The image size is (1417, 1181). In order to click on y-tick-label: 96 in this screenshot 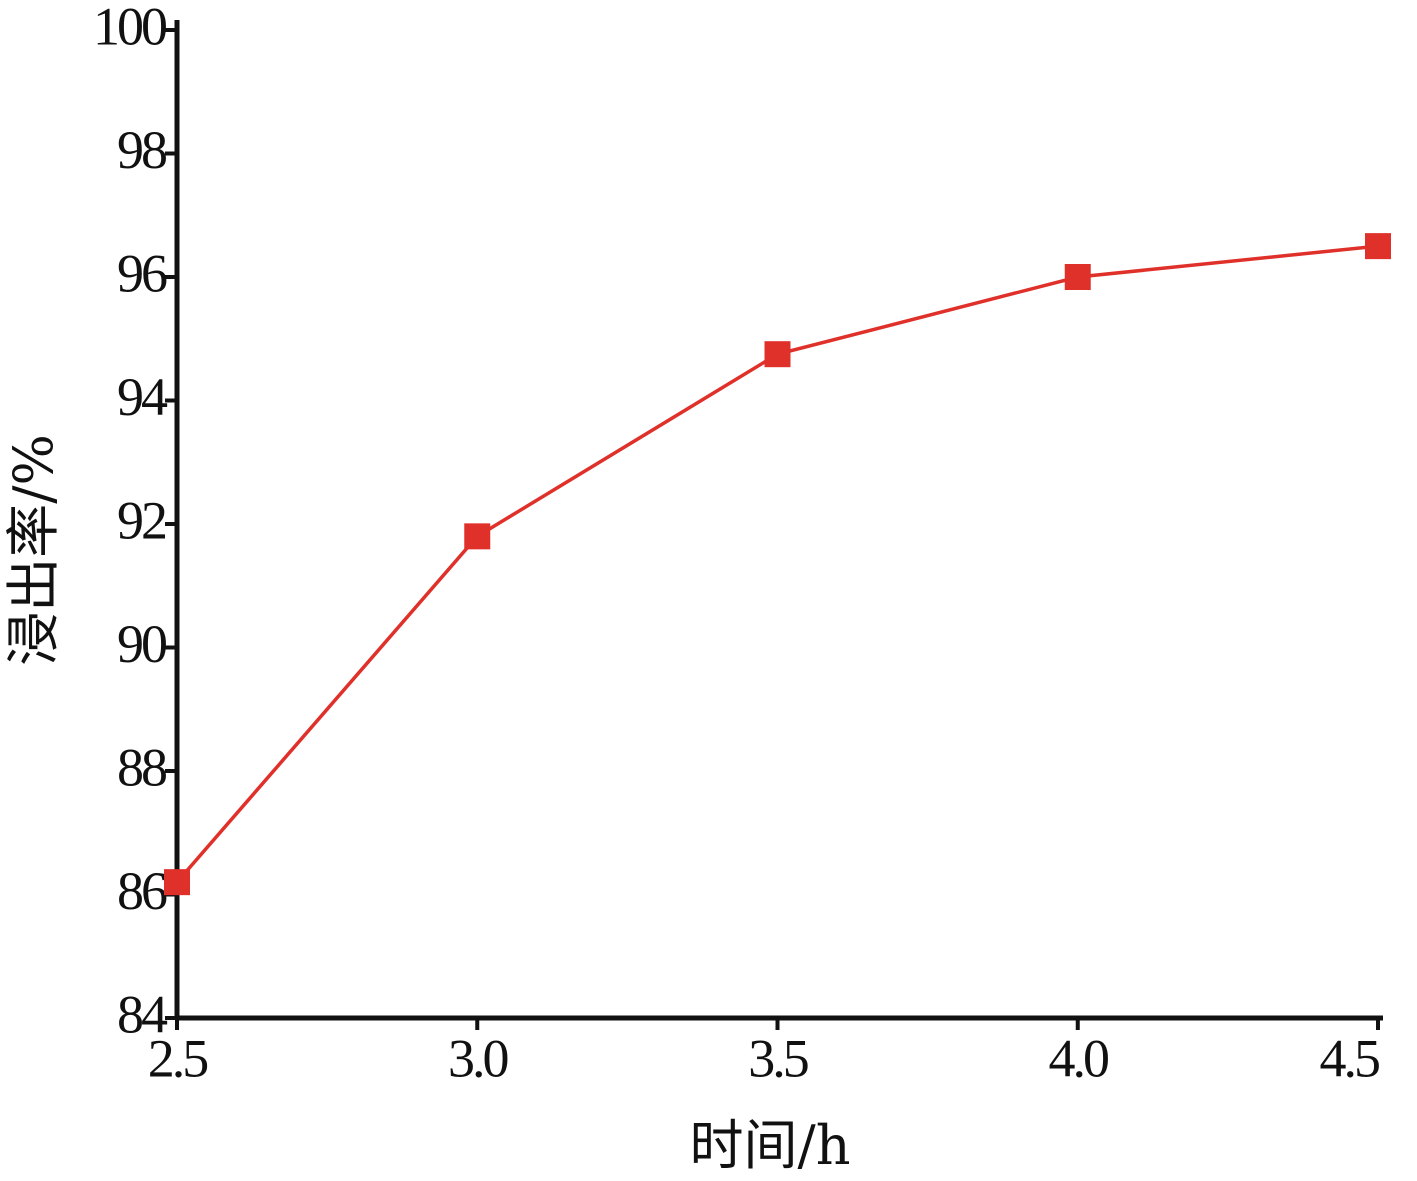, I will do `click(142, 273)`.